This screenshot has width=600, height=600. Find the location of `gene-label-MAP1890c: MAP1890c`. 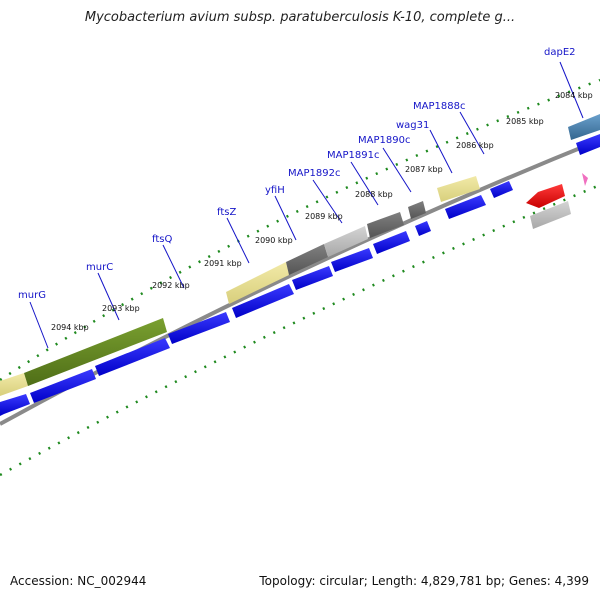

gene-label-MAP1890c: MAP1890c is located at coordinates (384, 140).